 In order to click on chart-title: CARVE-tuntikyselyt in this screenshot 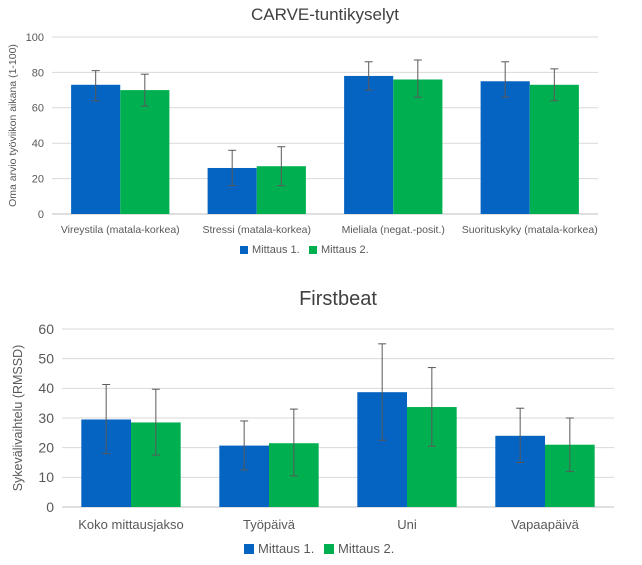, I will do `click(325, 14)`.